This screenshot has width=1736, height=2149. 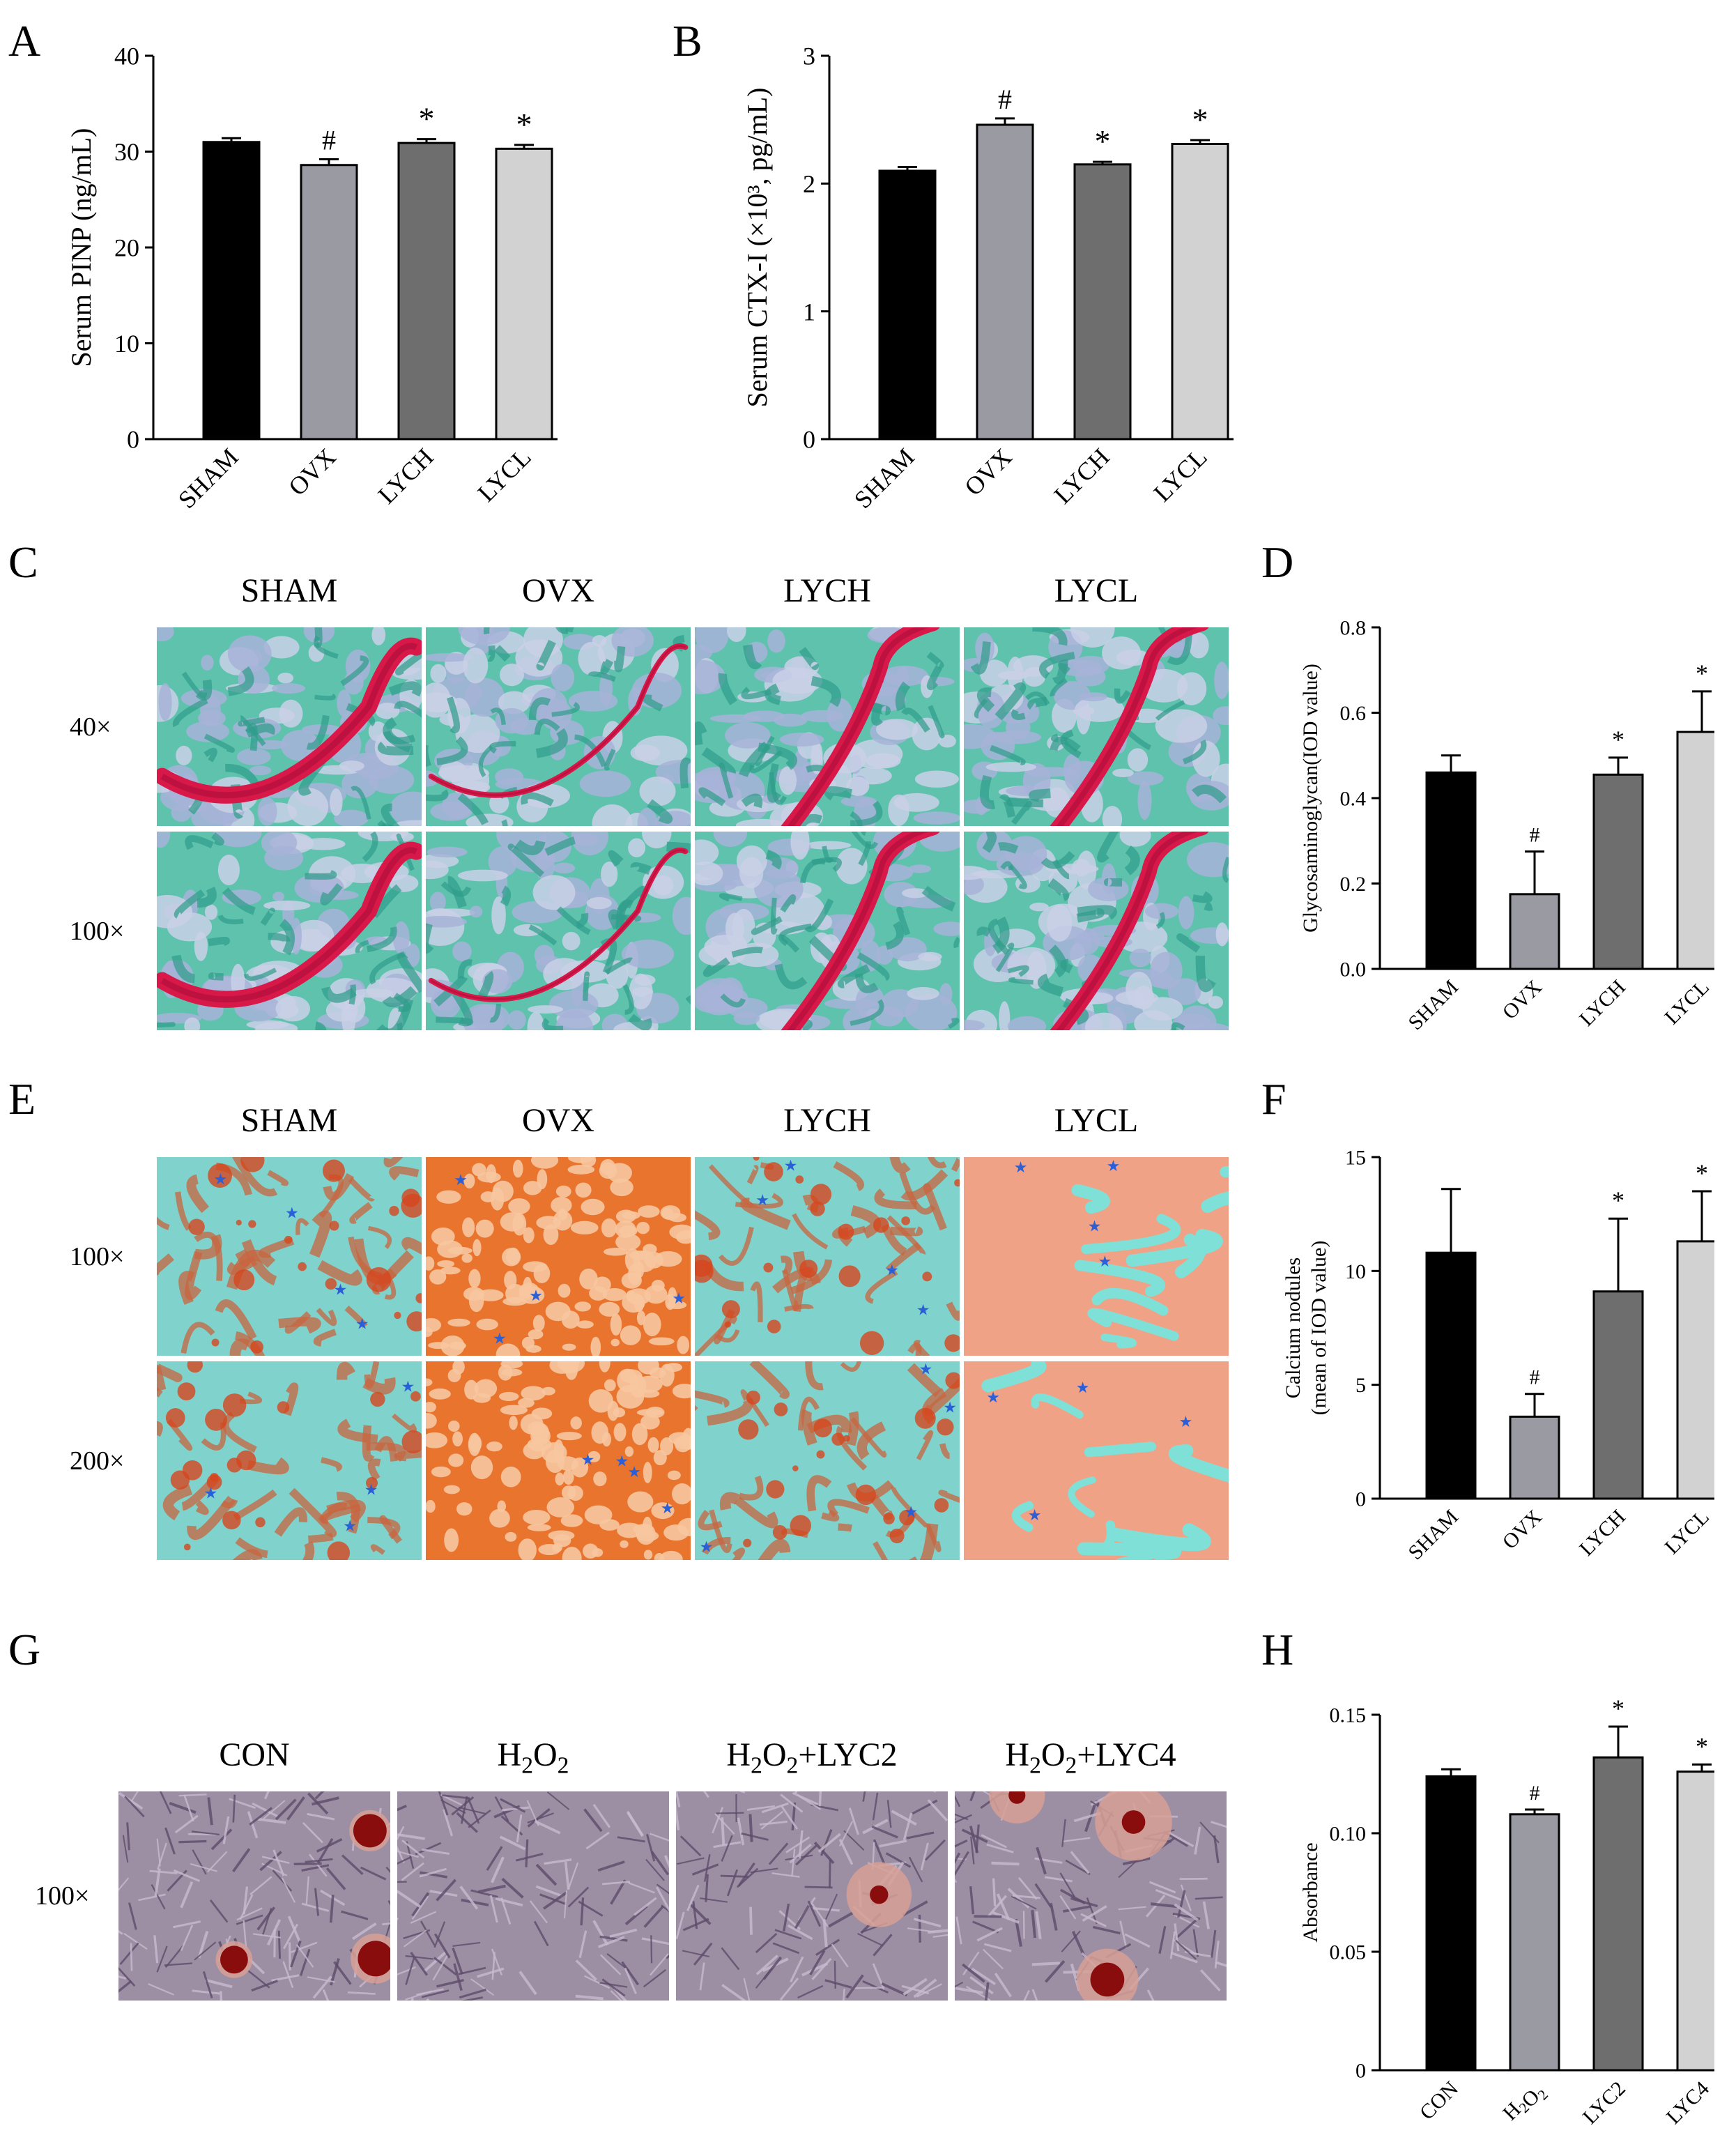 What do you see at coordinates (533, 1757) in the screenshot?
I see `column-label-h2o2: H2O2` at bounding box center [533, 1757].